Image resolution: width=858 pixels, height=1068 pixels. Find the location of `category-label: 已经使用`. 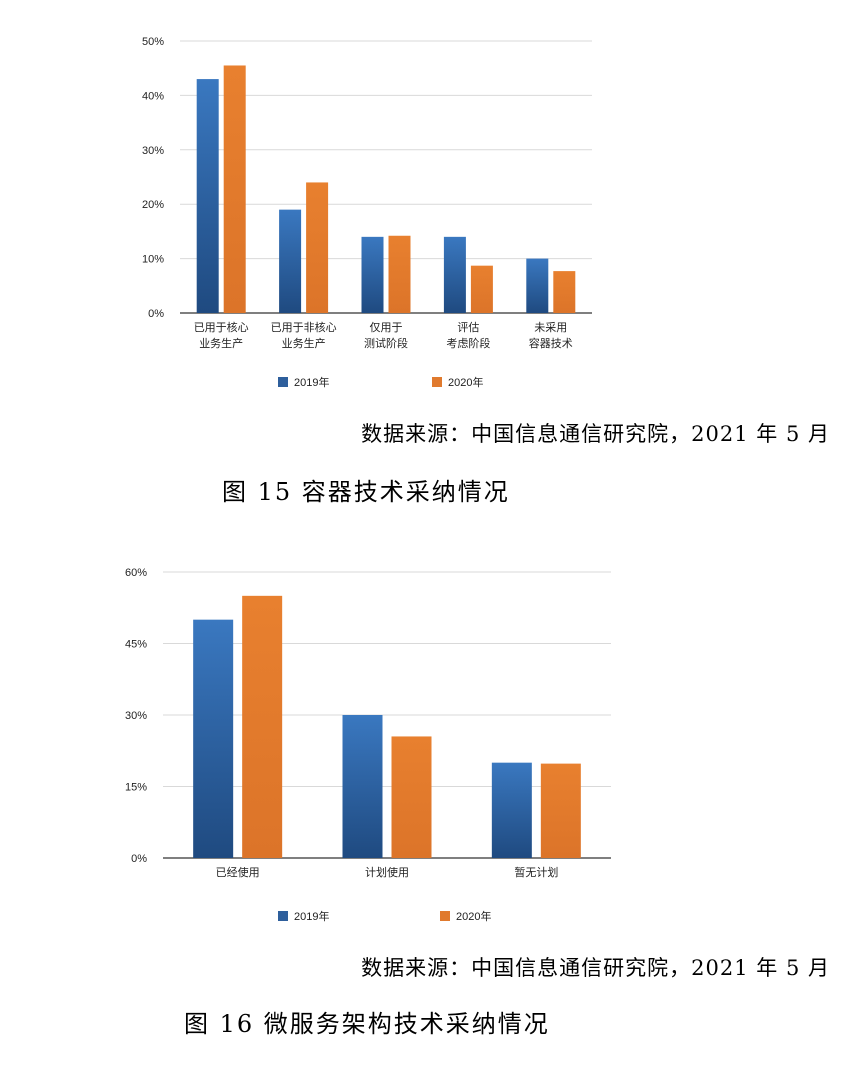

category-label: 已经使用 is located at coordinates (238, 872).